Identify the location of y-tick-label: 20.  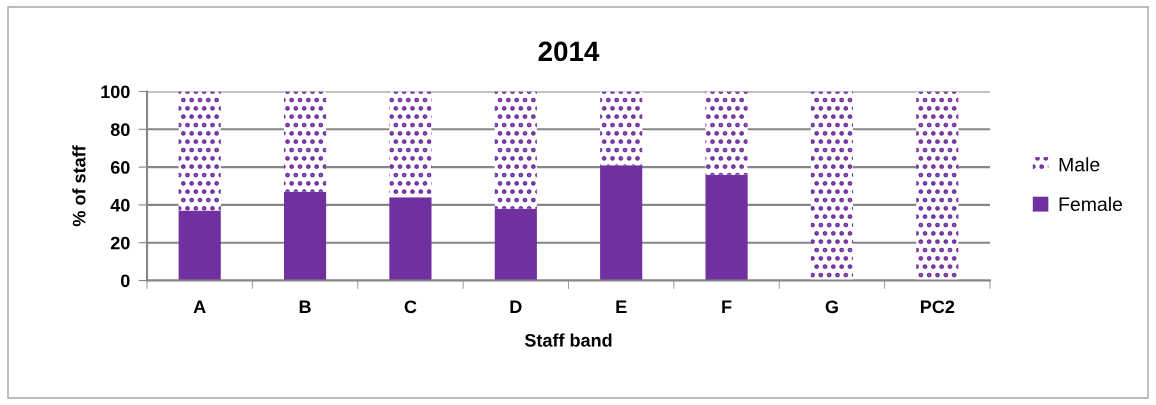
(120, 243).